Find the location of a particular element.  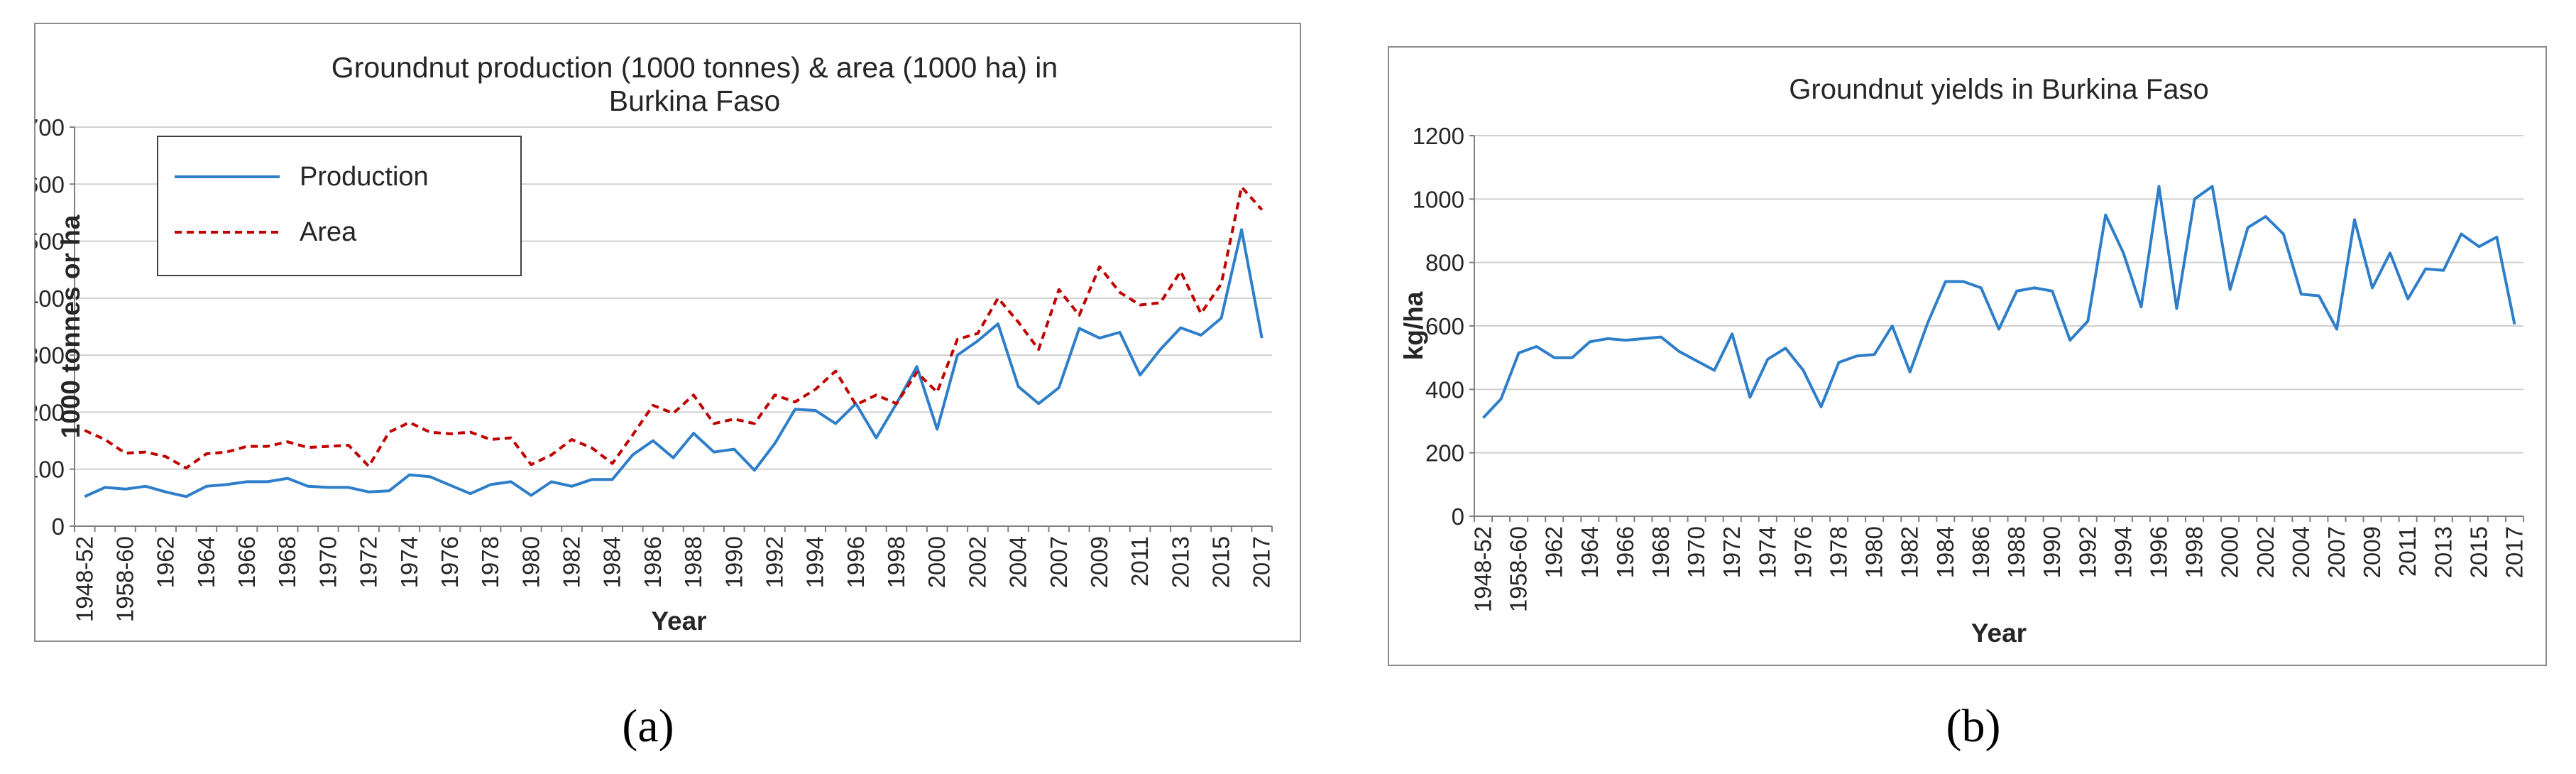

chart-b-xtick-label: 1988 is located at coordinates (2016, 552).